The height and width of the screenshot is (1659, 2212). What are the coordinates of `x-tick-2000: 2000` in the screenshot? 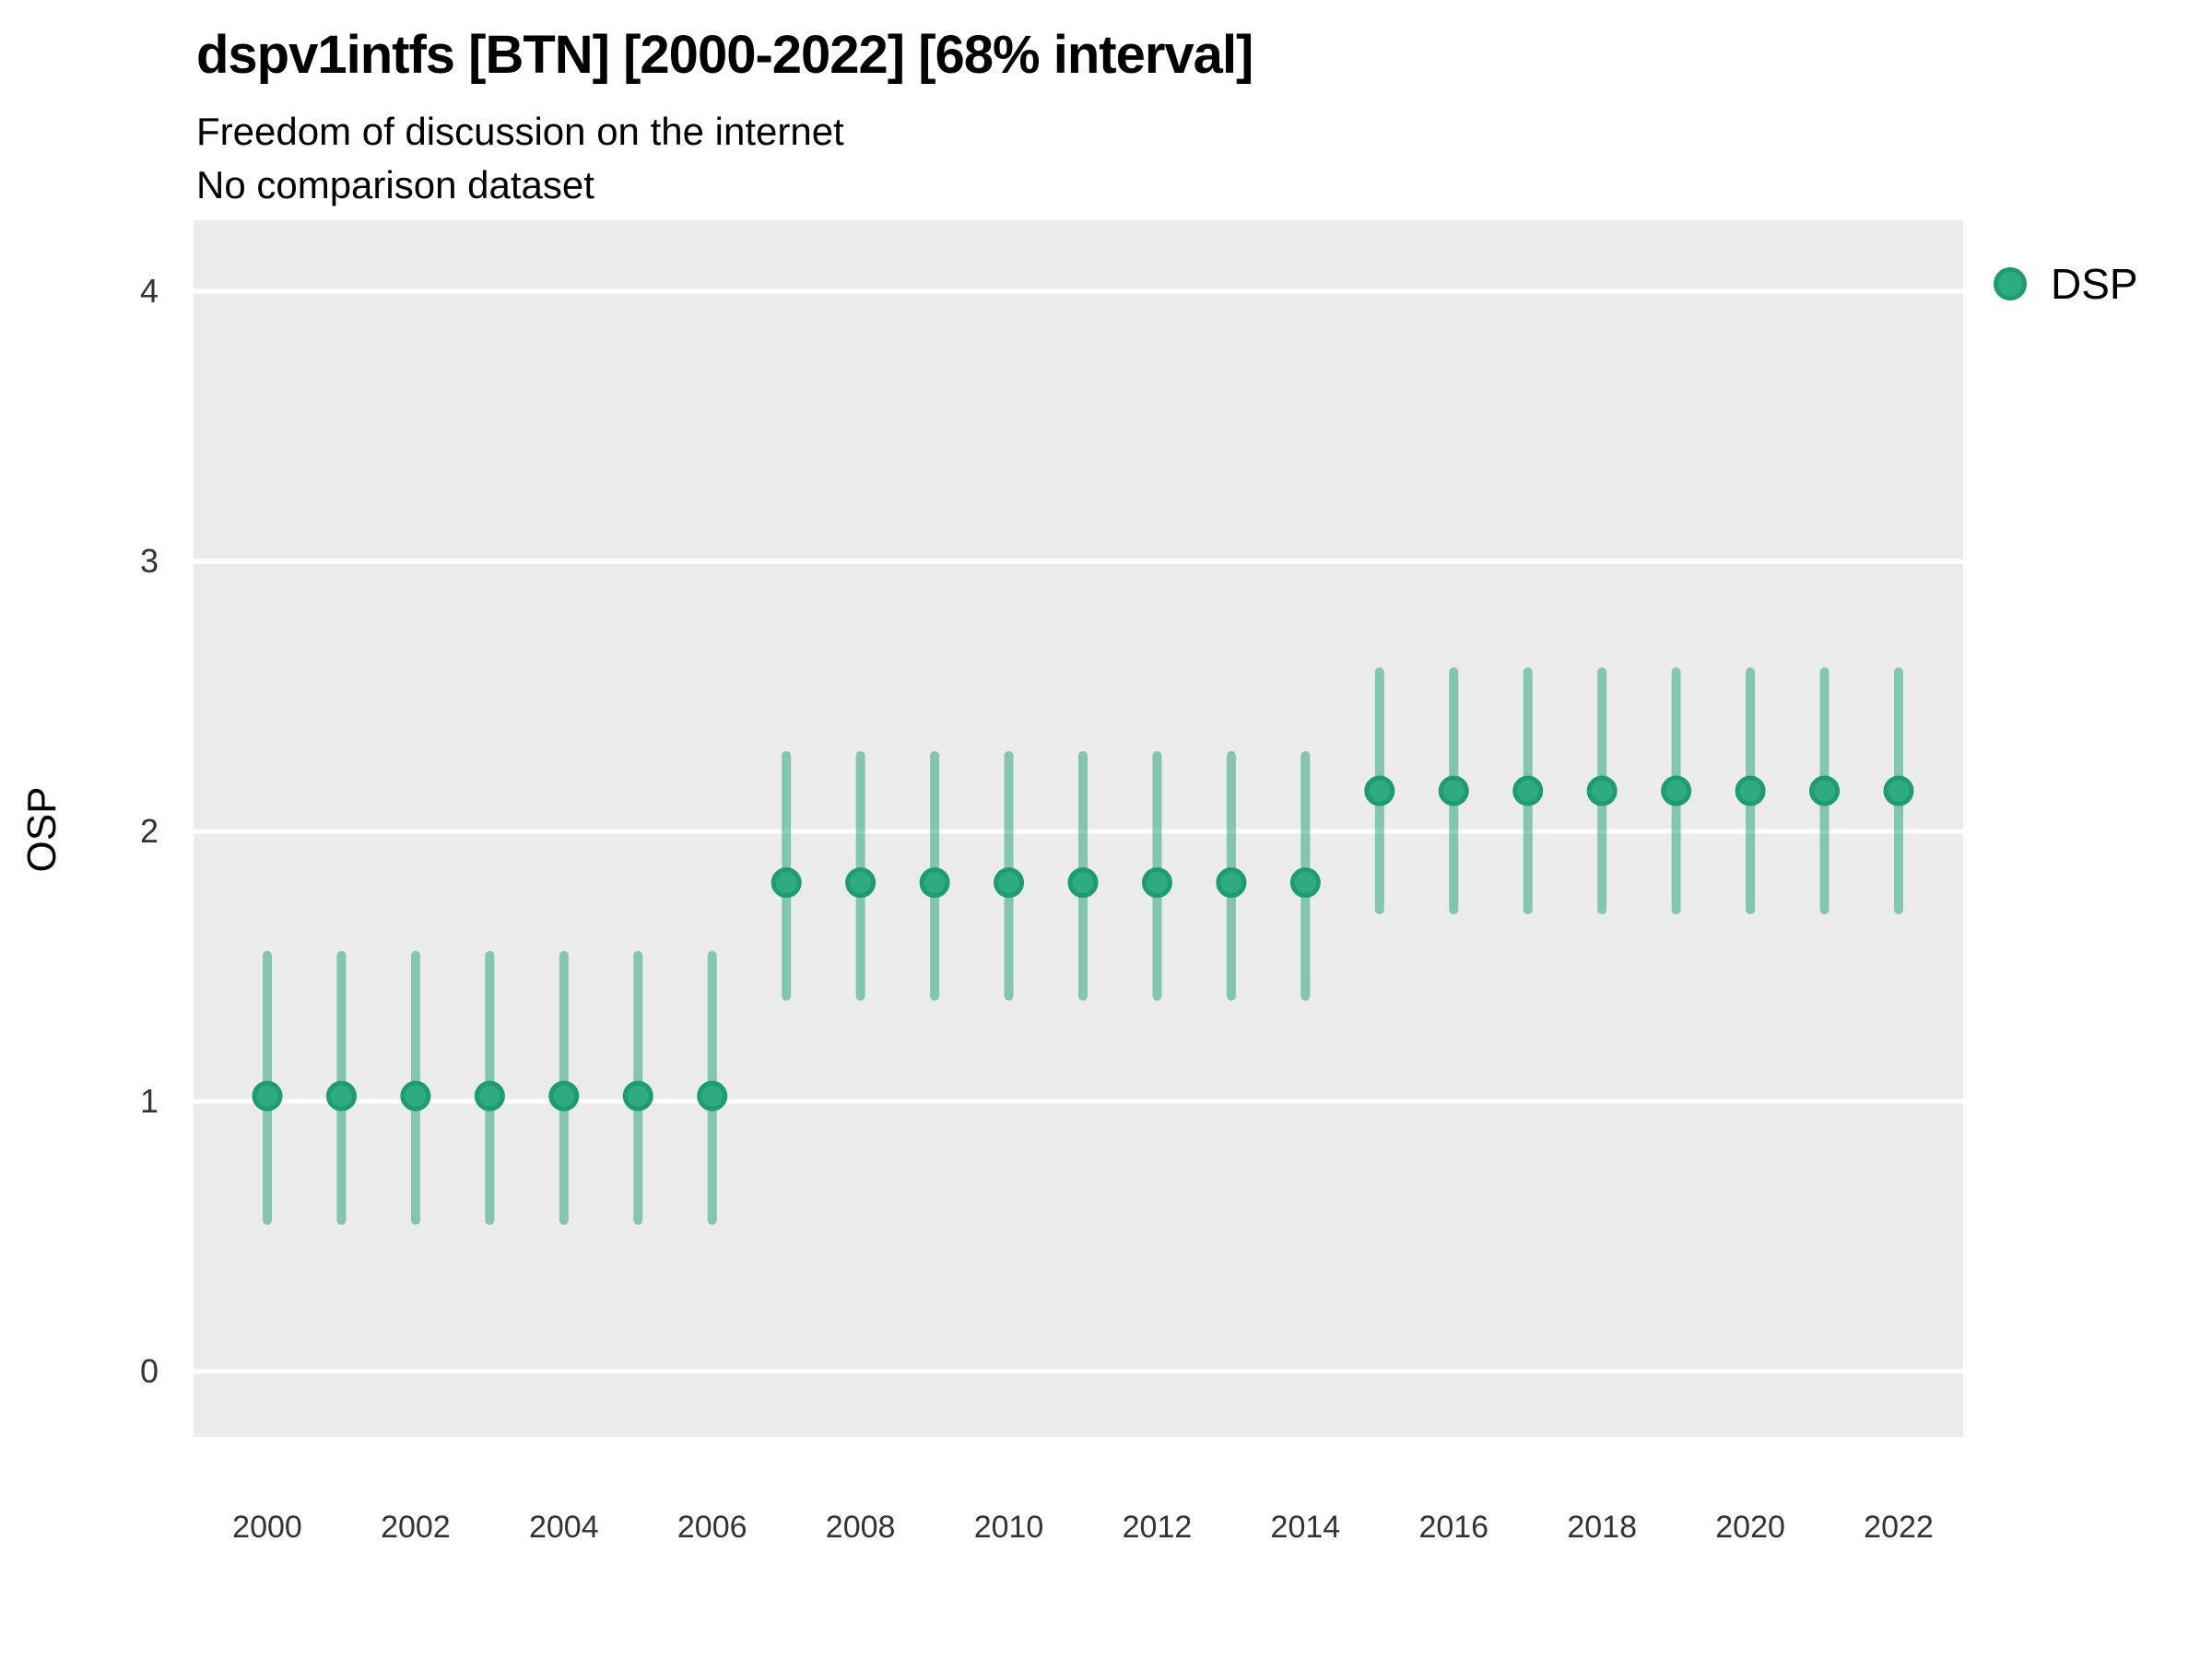 It's located at (267, 1527).